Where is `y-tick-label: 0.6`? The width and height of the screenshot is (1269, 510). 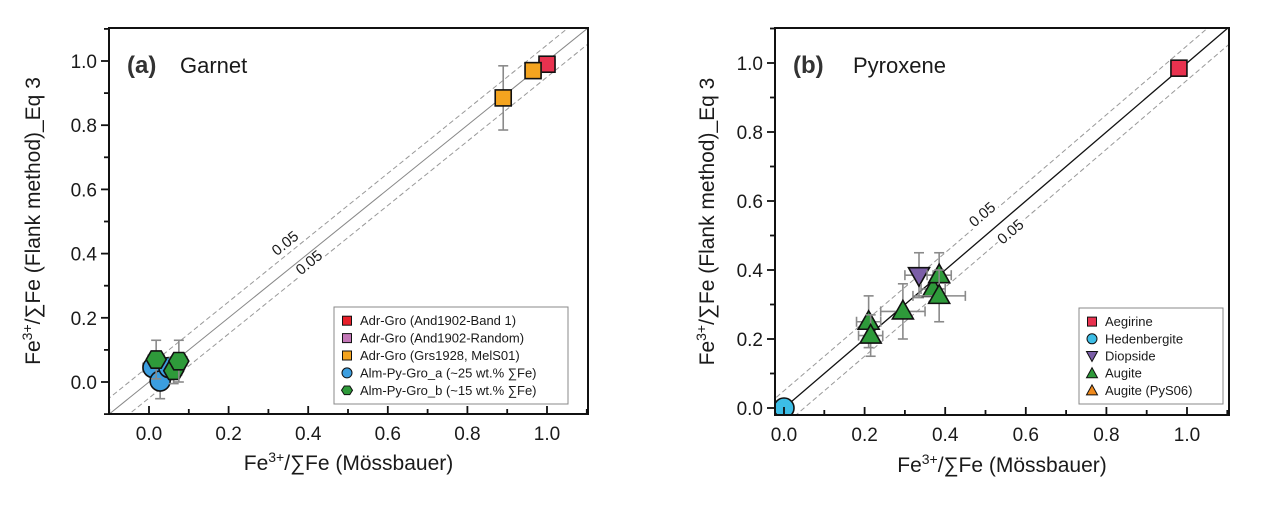
y-tick-label: 0.6 is located at coordinates (84, 190).